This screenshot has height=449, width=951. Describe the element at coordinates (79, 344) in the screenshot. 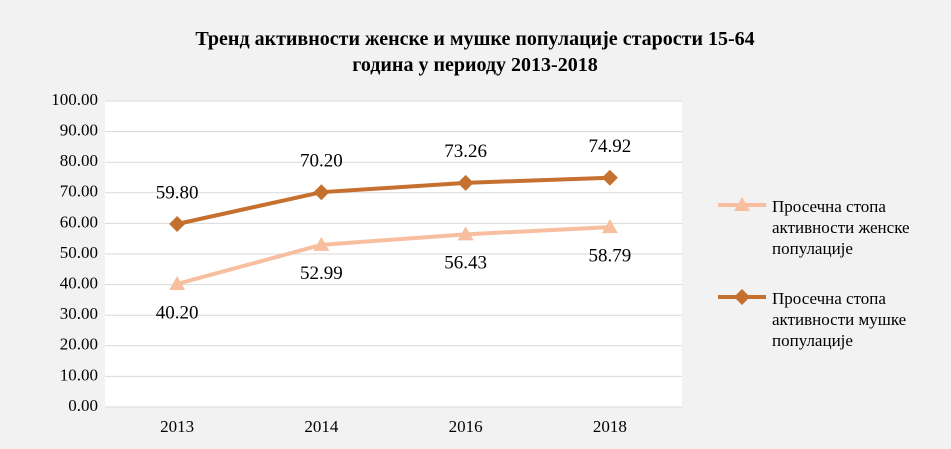

I see `y-tick-label: 20.00` at that location.